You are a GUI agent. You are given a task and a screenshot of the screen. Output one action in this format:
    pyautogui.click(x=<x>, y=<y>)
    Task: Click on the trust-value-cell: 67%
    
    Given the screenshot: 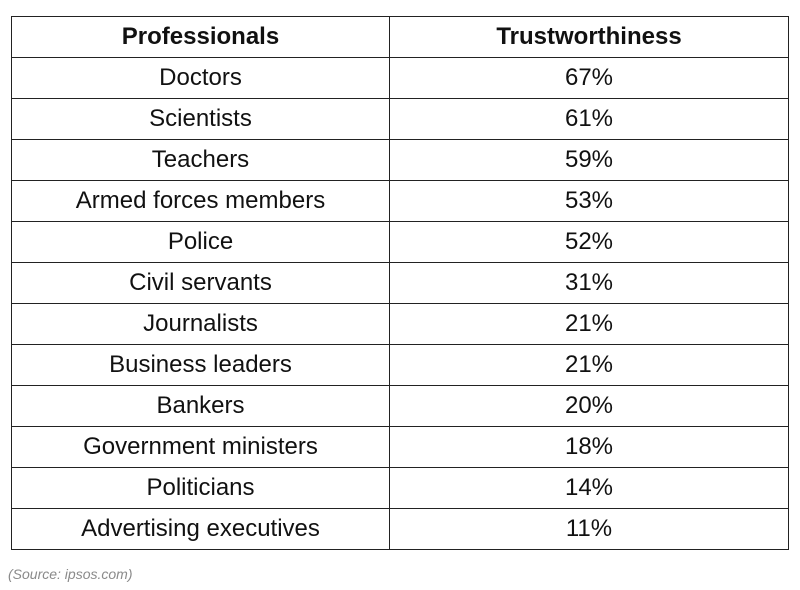 What is the action you would take?
    pyautogui.click(x=589, y=78)
    